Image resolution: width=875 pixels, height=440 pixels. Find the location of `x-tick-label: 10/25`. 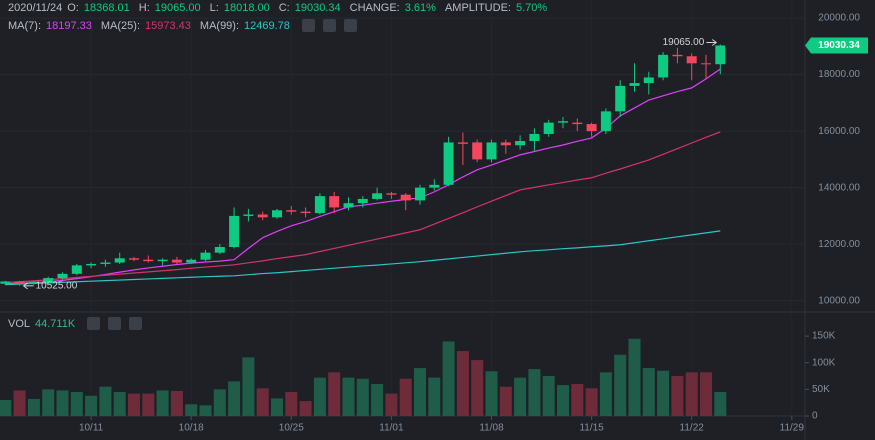

x-tick-label: 10/25 is located at coordinates (291, 428).